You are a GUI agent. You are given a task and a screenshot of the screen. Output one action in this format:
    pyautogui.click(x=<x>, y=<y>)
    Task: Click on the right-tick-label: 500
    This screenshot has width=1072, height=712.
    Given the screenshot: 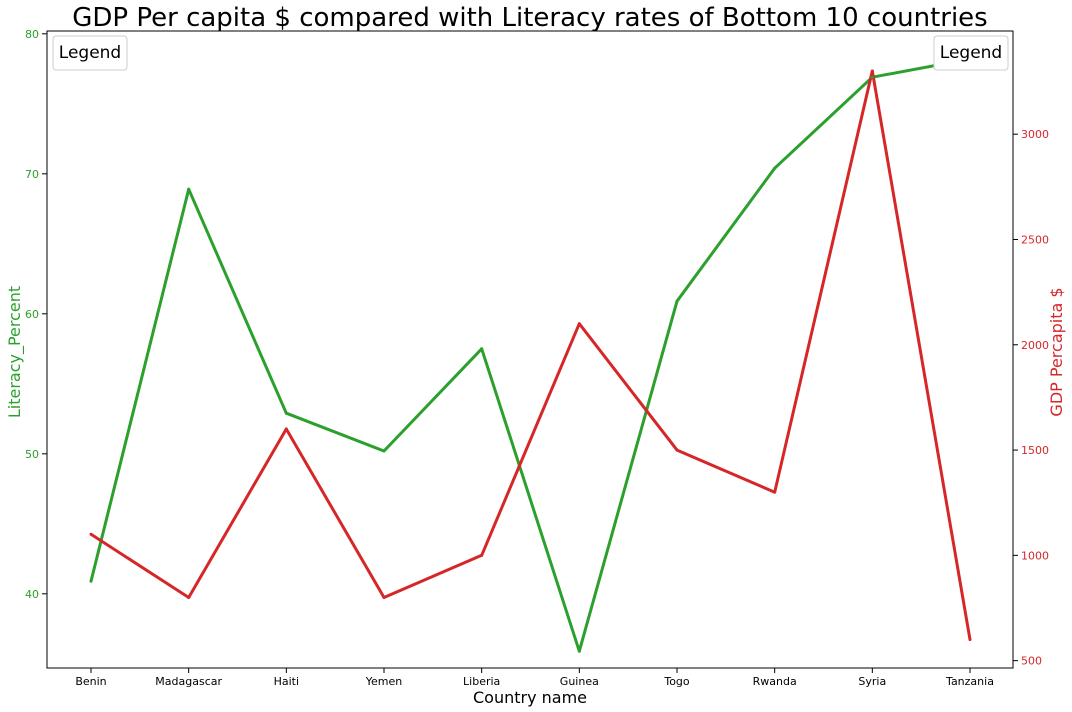 What is the action you would take?
    pyautogui.click(x=1031, y=661)
    